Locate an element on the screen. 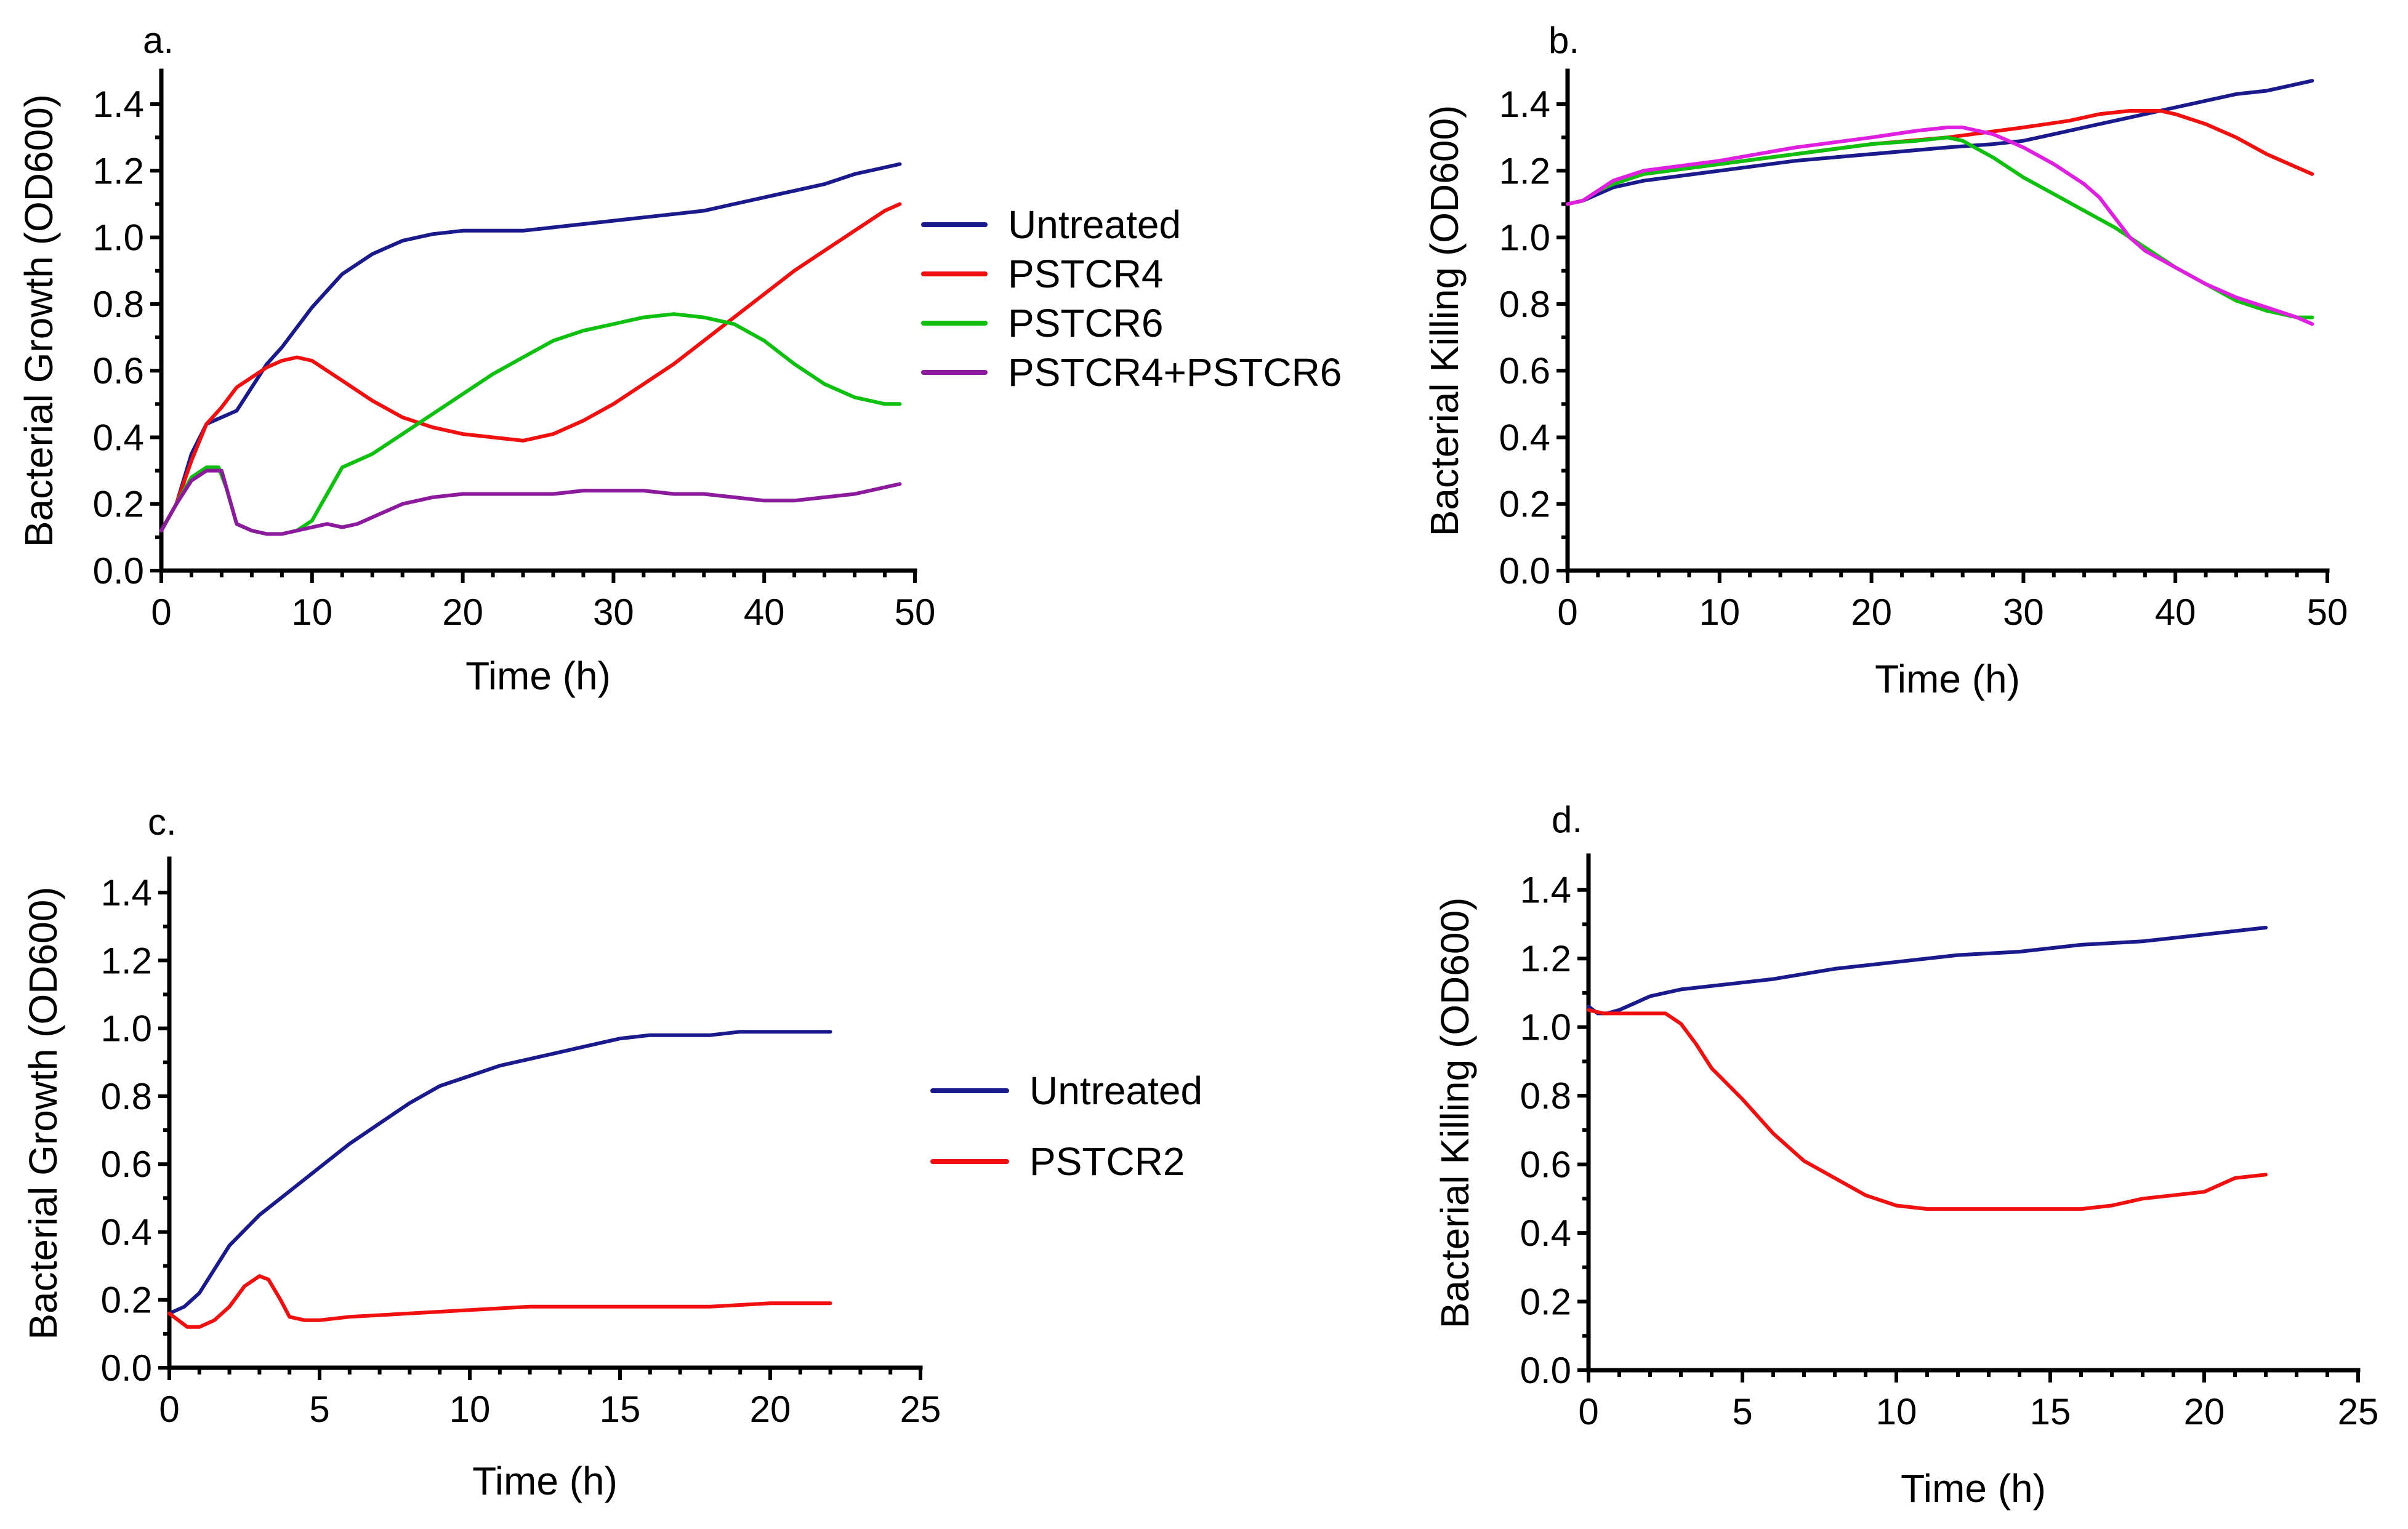  panel-label: c. is located at coordinates (162, 822).